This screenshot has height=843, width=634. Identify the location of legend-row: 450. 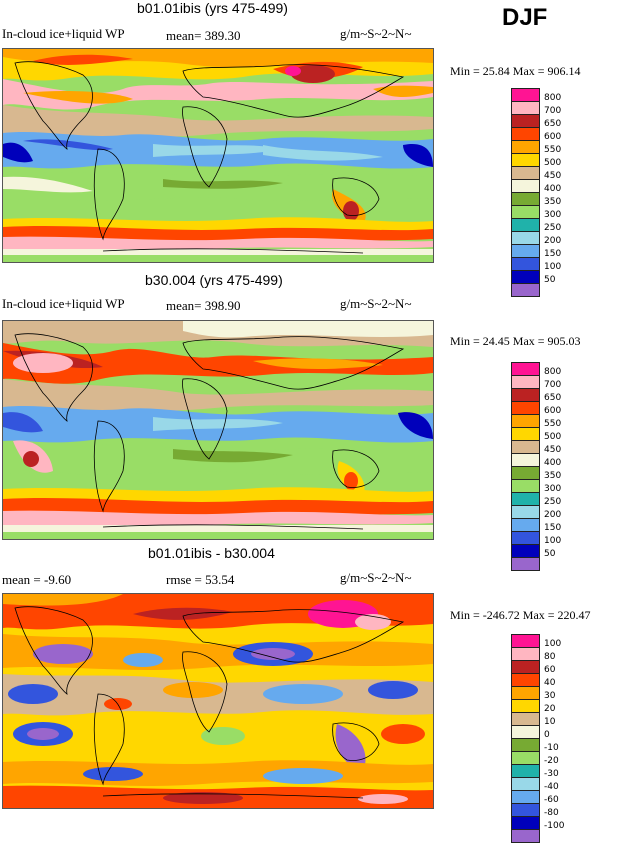
(566, 173).